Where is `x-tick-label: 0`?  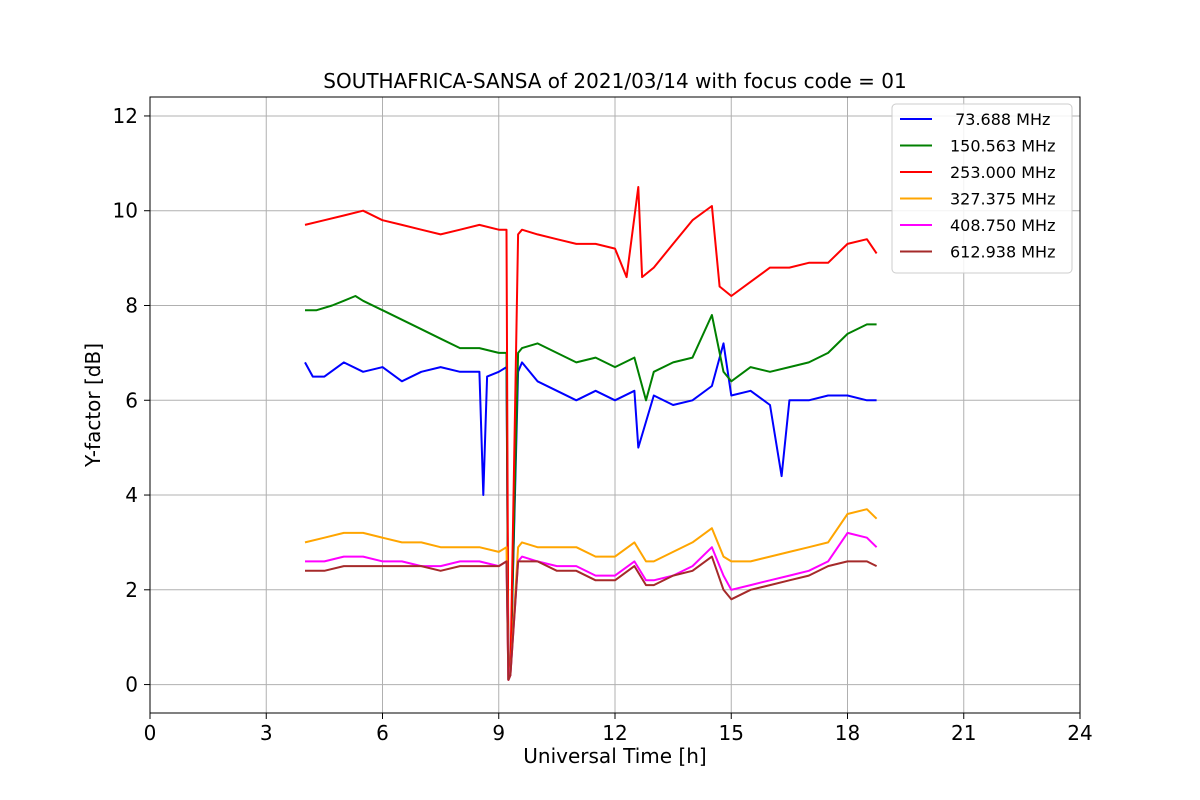 x-tick-label: 0 is located at coordinates (150, 733).